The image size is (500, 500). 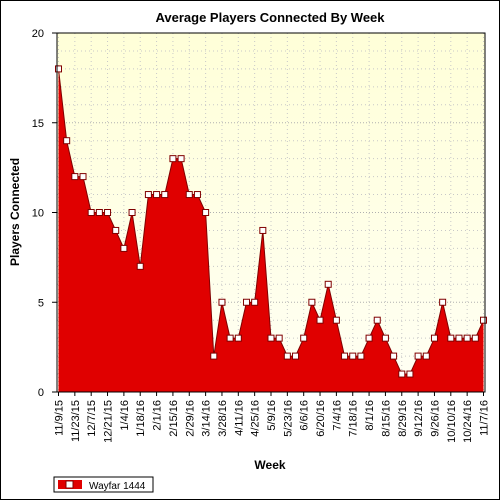 I want to click on x-tick-label: 7/18/16, so click(x=354, y=418).